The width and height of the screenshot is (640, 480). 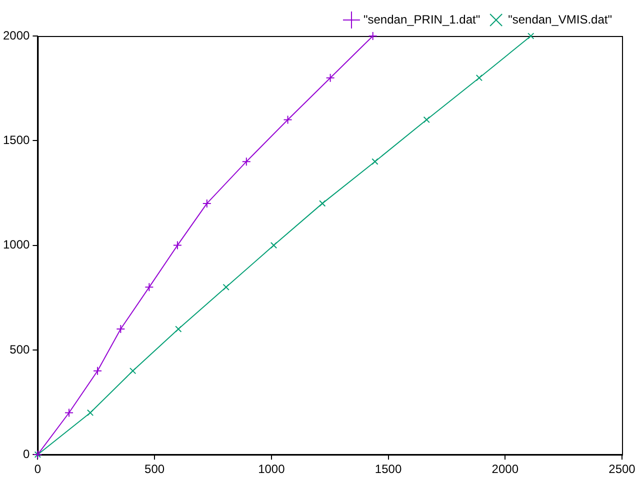 What do you see at coordinates (26, 453) in the screenshot?
I see `y-tick-label: 0` at bounding box center [26, 453].